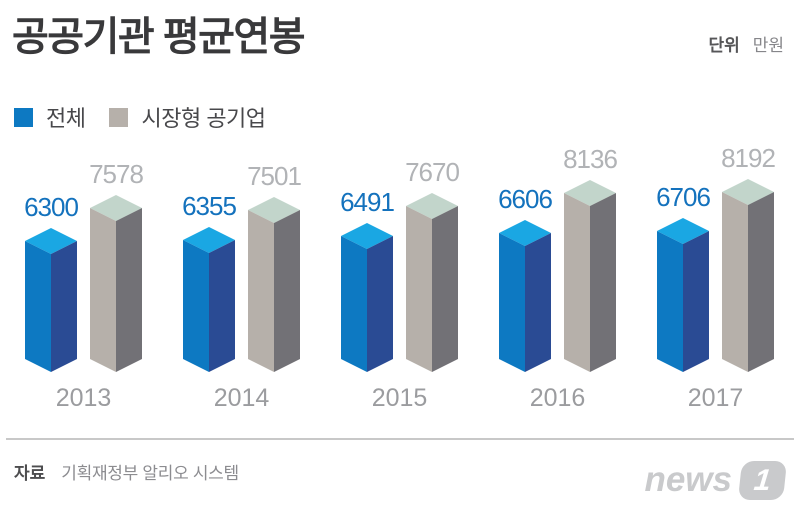 This screenshot has height=507, width=800. What do you see at coordinates (66, 118) in the screenshot?
I see `legend-label-total: 전체` at bounding box center [66, 118].